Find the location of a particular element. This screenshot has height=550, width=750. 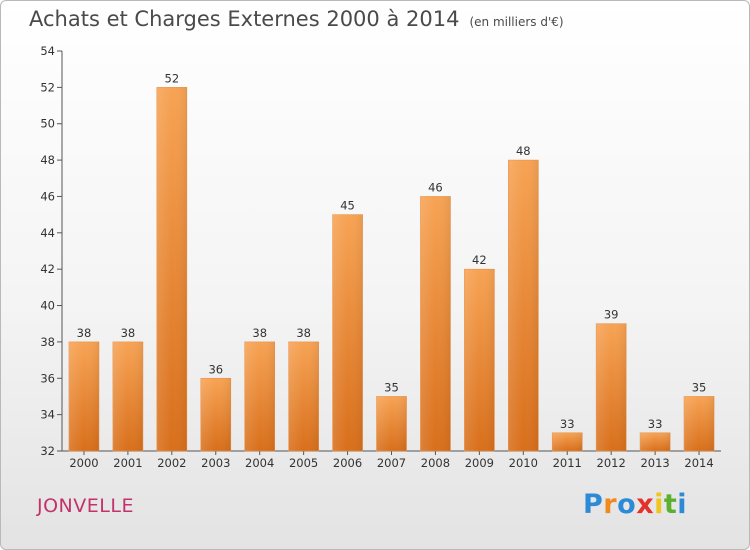

logo-letter: x is located at coordinates (645, 504).